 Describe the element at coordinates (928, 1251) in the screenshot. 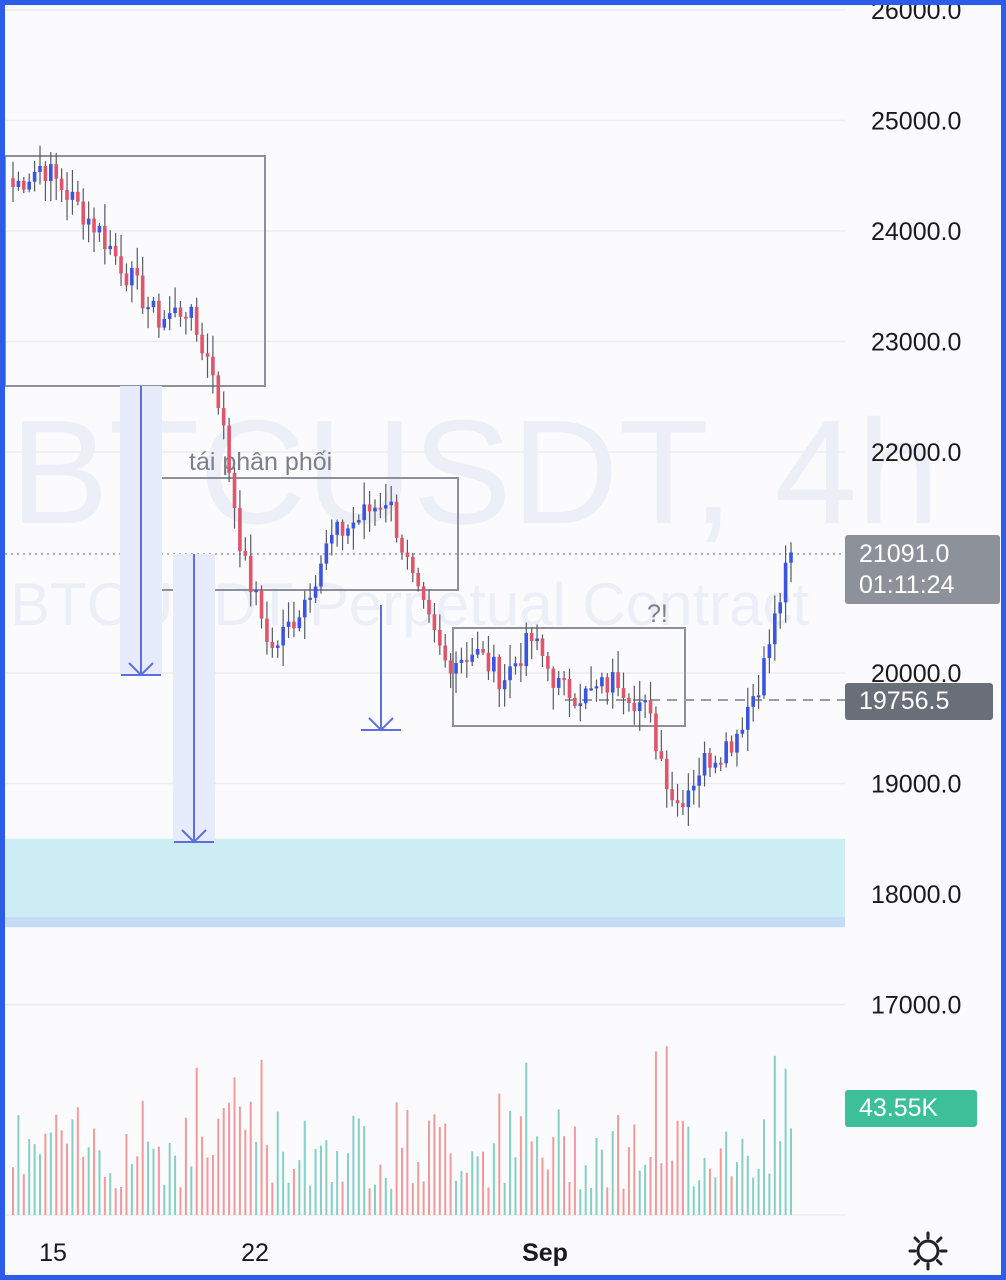

I see `settings-gear-icon` at that location.